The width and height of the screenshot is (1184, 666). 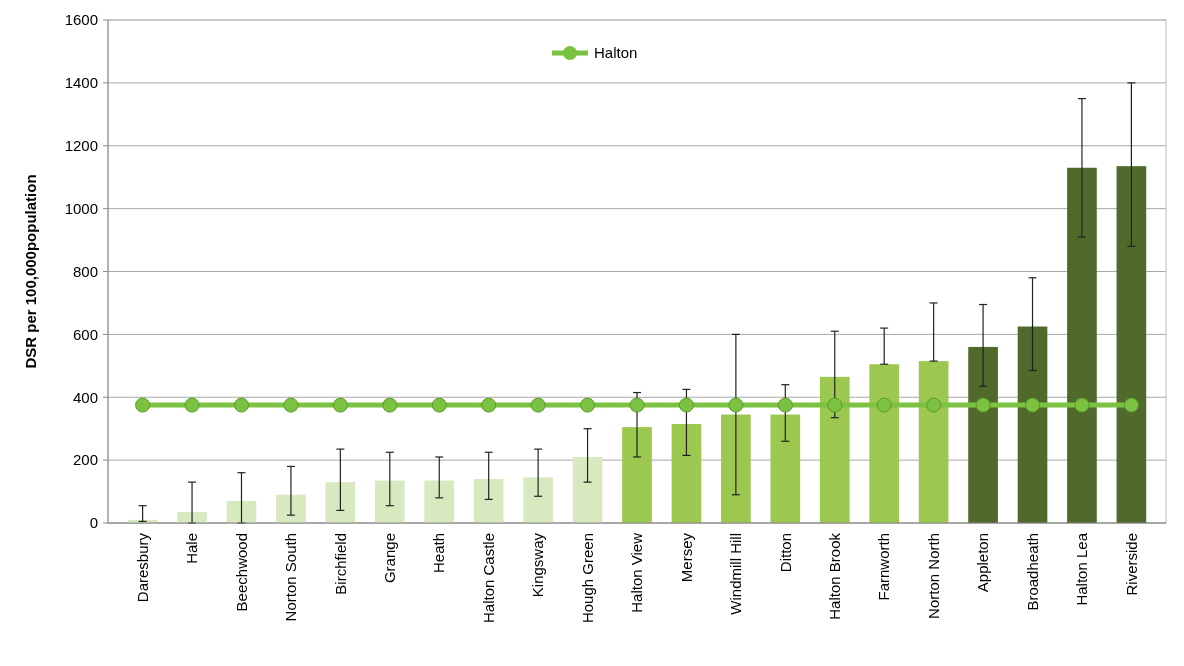 What do you see at coordinates (85, 271) in the screenshot?
I see `y-tick-label: 800` at bounding box center [85, 271].